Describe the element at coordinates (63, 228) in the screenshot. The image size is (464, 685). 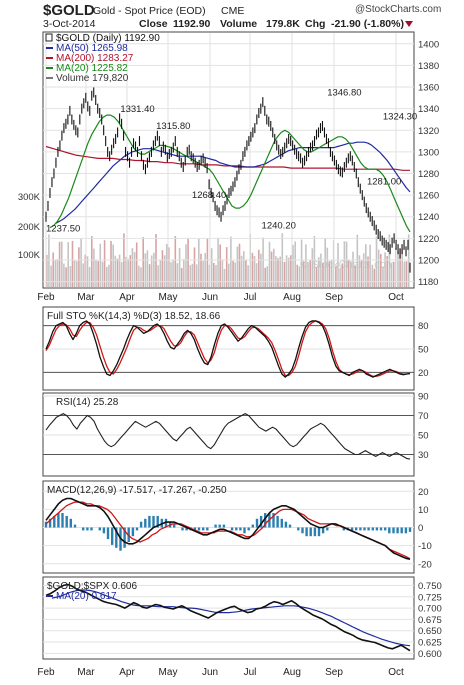
I see `price-annotation: 1237.50` at that location.